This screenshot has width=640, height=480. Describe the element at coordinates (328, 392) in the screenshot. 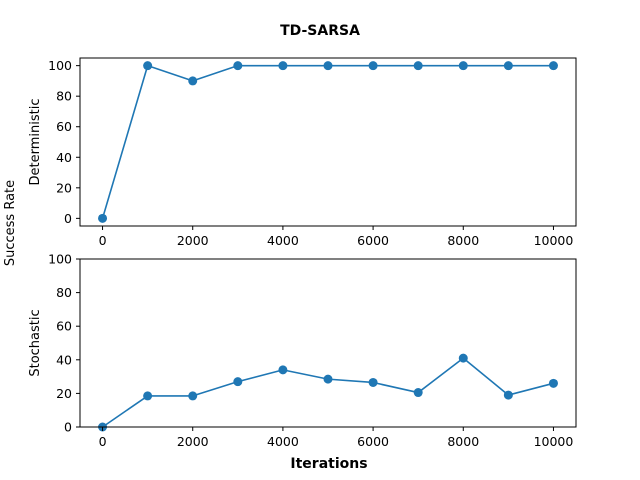

I see `stochastic-series` at that location.